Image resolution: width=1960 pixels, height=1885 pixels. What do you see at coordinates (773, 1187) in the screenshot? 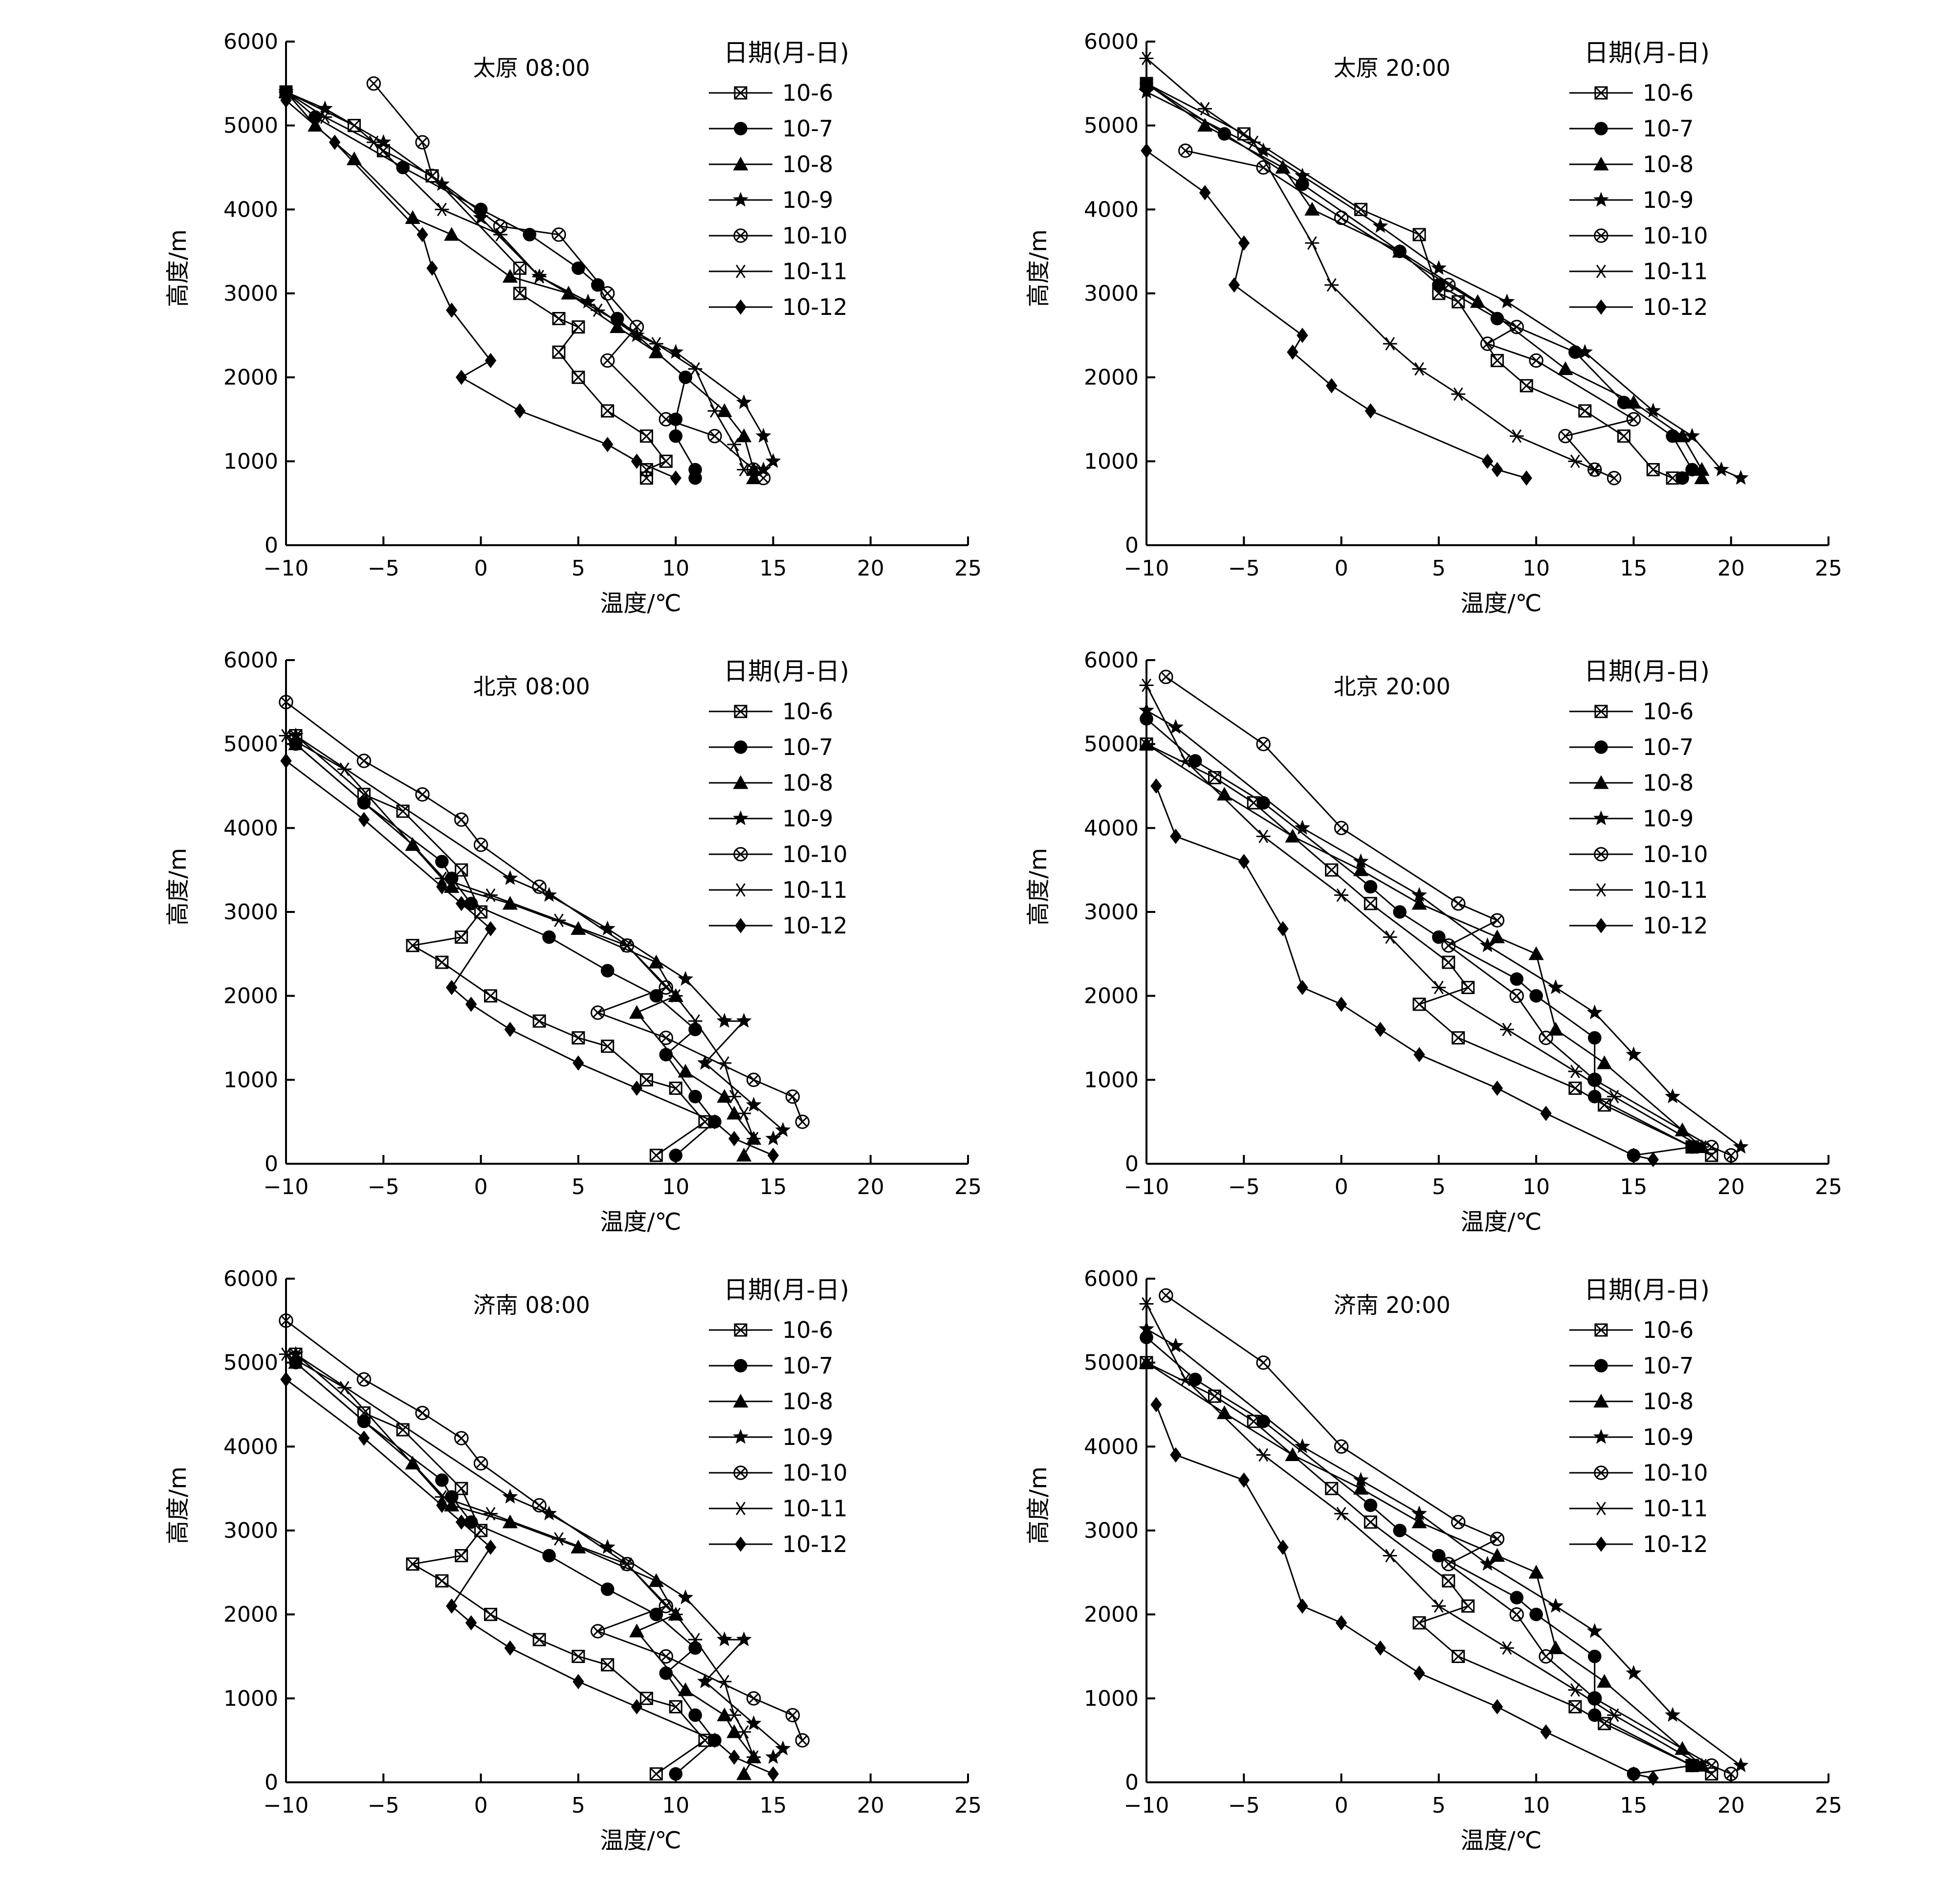
I see `x-tick-label: 15` at bounding box center [773, 1187].